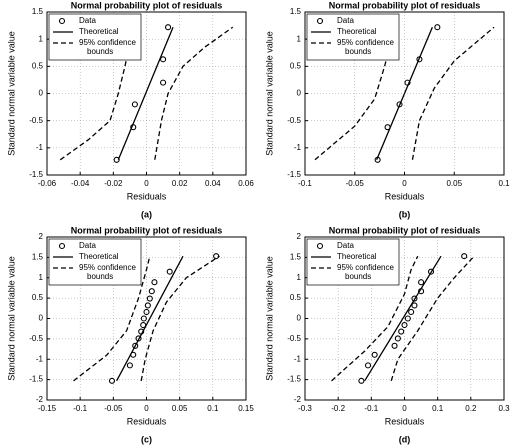 The width and height of the screenshot is (520, 445). What do you see at coordinates (404, 183) in the screenshot?
I see `x-tick-label: 0` at bounding box center [404, 183].